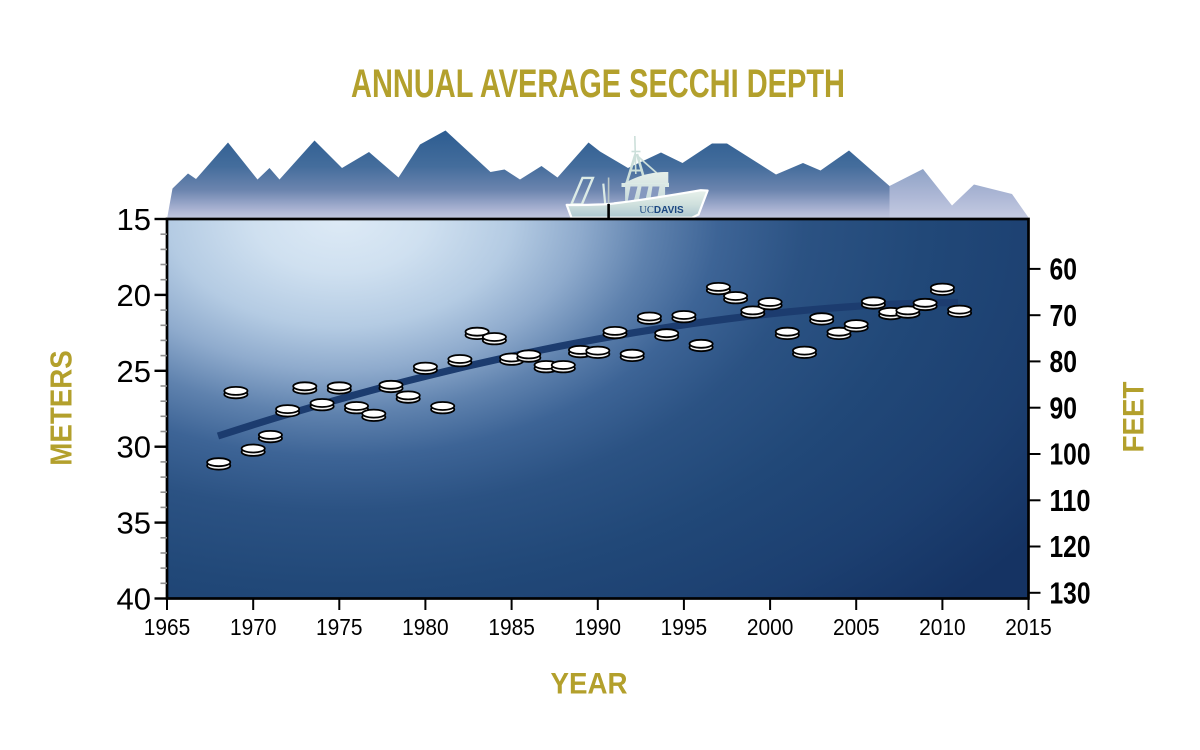 This screenshot has height=750, width=1200. I want to click on svg-text: 1985, so click(511, 627).